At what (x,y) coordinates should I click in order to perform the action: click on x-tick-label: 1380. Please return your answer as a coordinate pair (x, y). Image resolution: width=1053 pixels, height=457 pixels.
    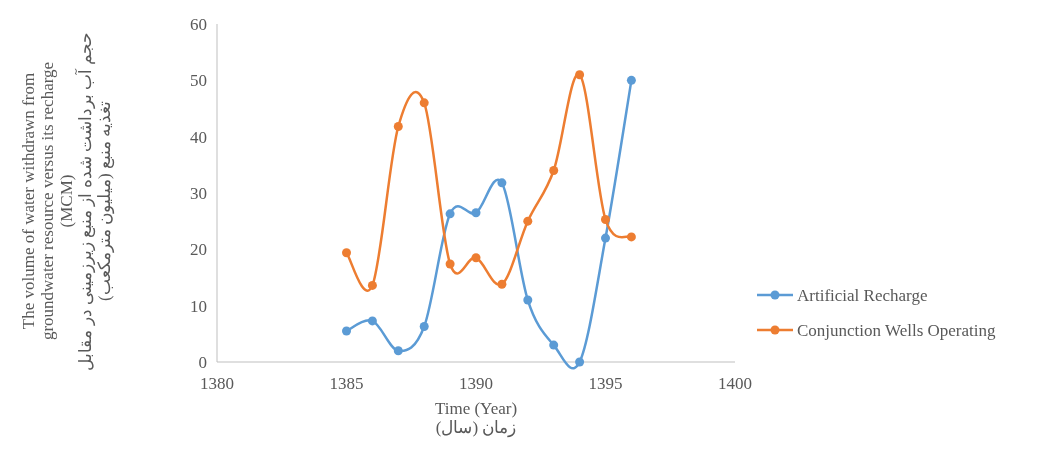
    Looking at the image, I should click on (217, 383).